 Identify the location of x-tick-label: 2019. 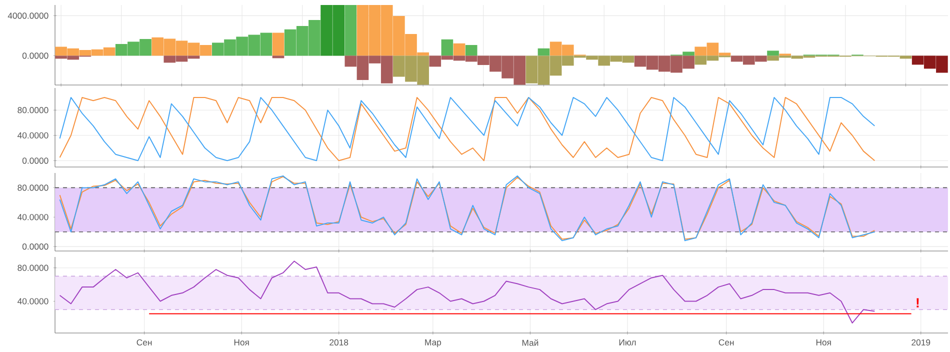
(921, 342).